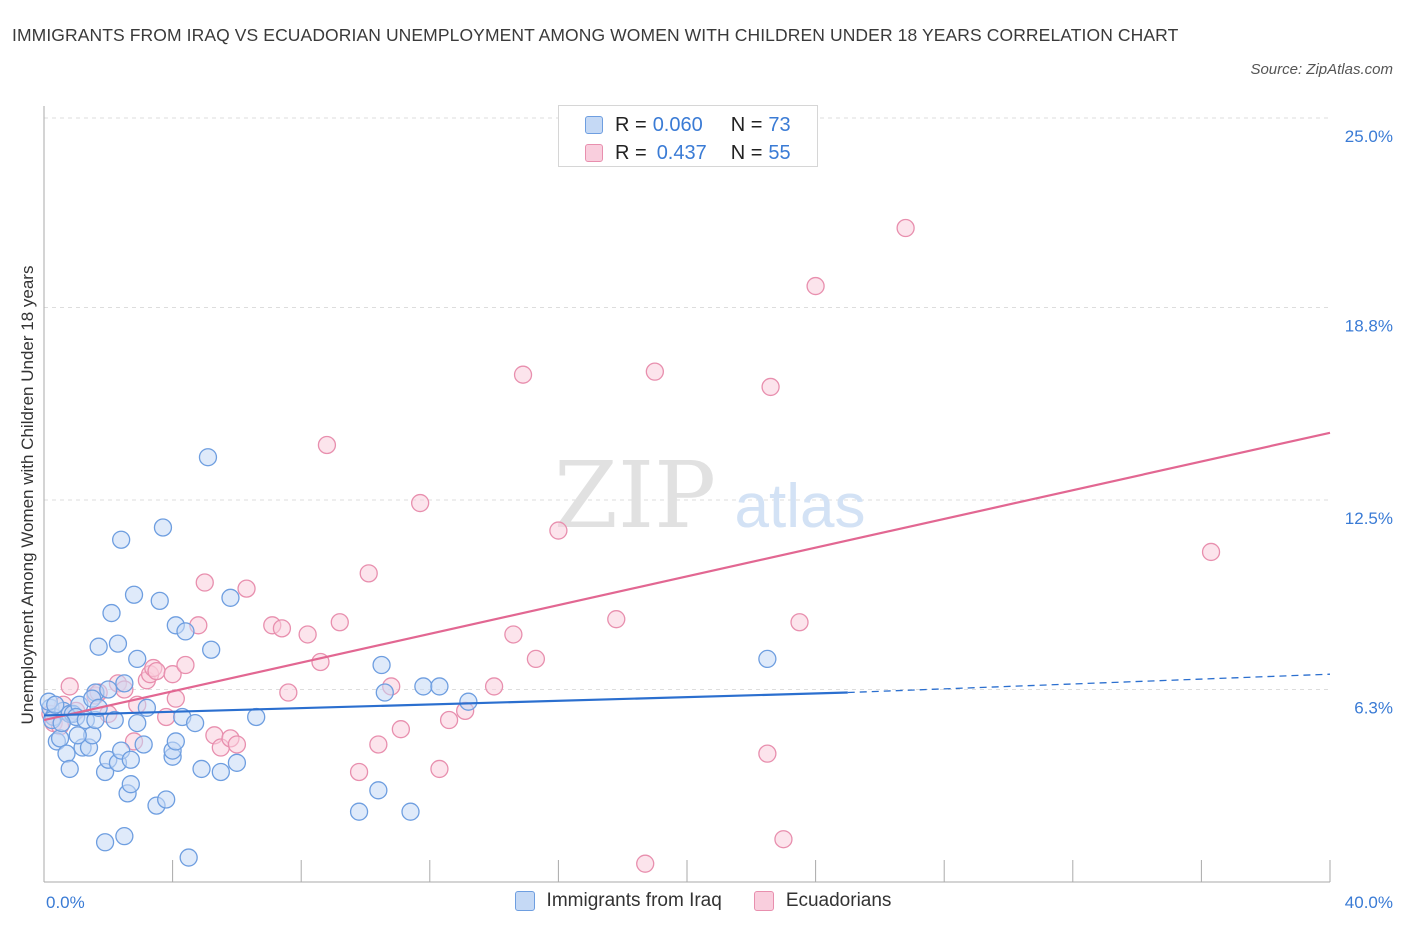 The image size is (1406, 930). Describe the element at coordinates (1369, 422) in the screenshot. I see `y-tick-labels: 6.3% 12.5% 18.8% 25.0%` at that location.